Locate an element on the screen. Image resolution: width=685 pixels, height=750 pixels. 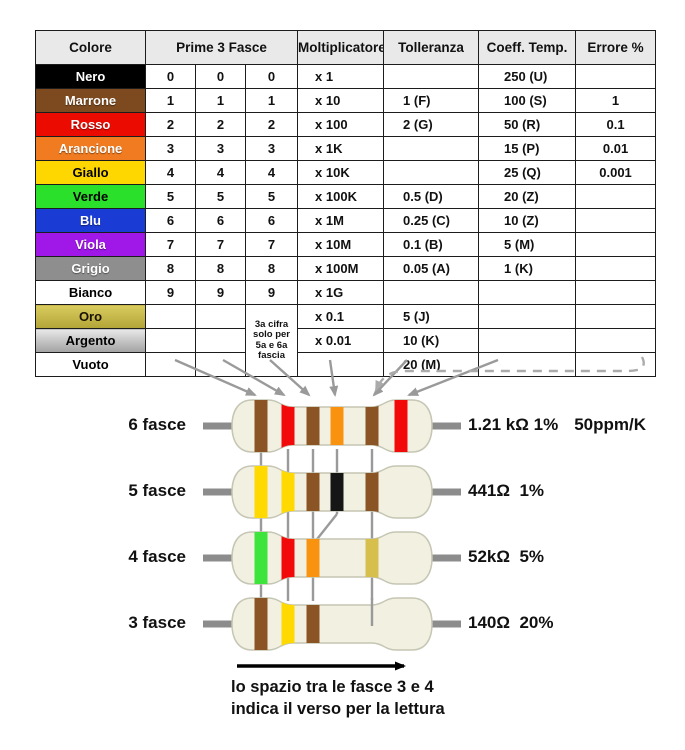
table-row: Verde 5 5 5 x 100K 0.5 (D) 20 (Z) is located at coordinates (346, 196).